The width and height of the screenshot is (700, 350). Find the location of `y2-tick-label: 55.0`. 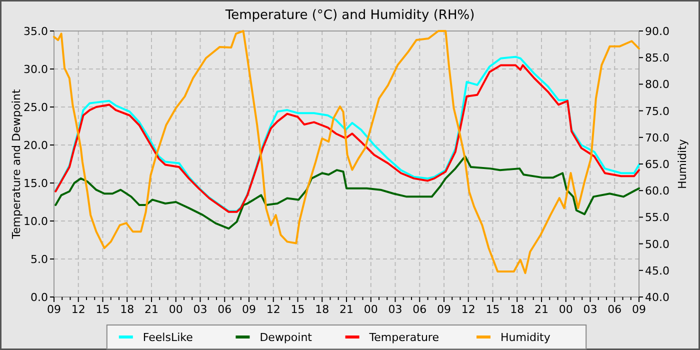

y2-tick-label: 55.0 is located at coordinates (657, 217).